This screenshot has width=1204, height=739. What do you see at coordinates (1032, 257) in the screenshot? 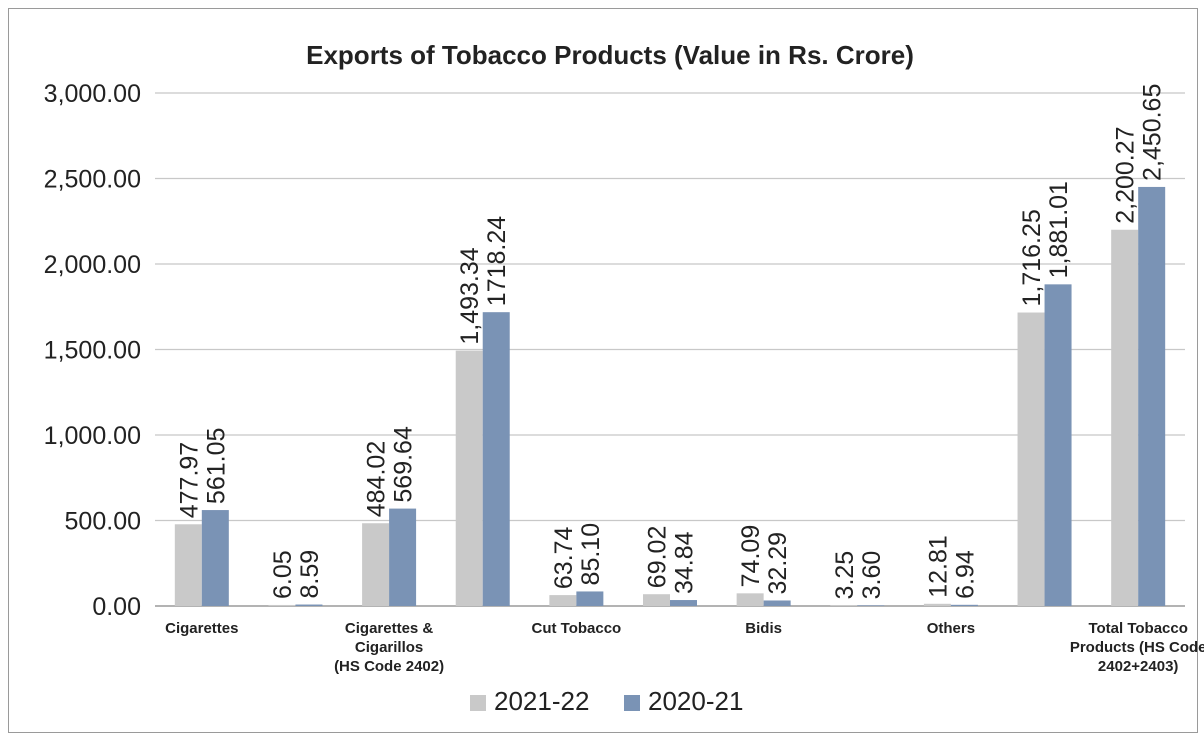
I see `data-label: 1,716.25` at bounding box center [1032, 257].